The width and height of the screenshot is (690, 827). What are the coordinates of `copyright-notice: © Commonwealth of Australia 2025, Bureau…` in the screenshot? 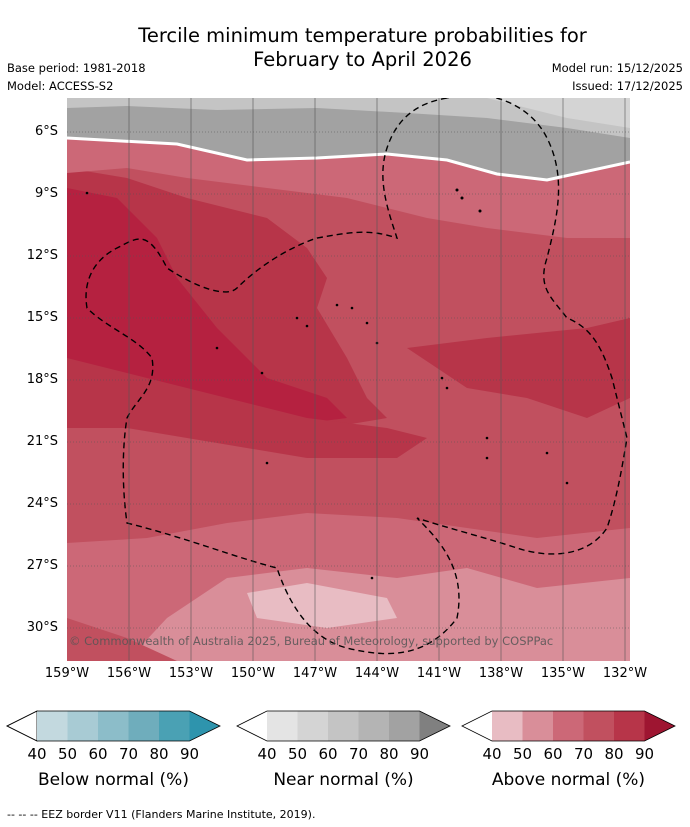 It's located at (311, 641).